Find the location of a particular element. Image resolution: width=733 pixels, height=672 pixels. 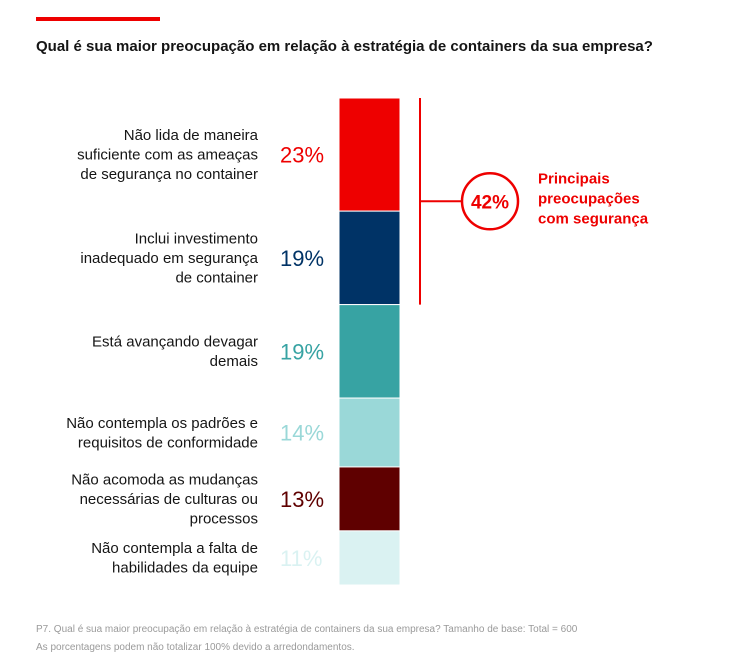

annotation-circle is located at coordinates (490, 201).